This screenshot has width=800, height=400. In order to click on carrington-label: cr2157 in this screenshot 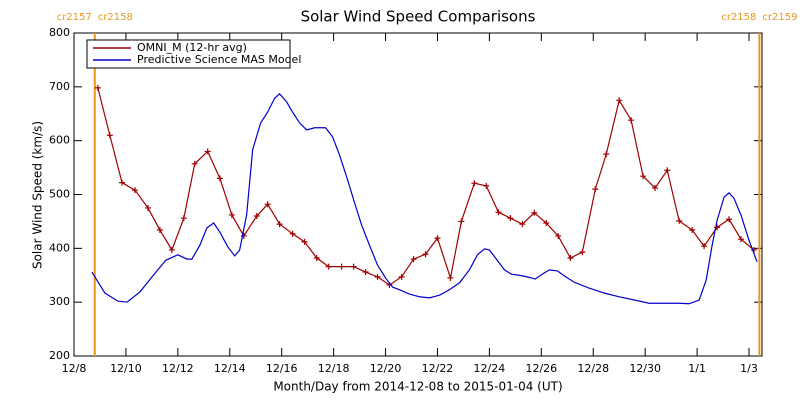, I will do `click(74, 17)`.